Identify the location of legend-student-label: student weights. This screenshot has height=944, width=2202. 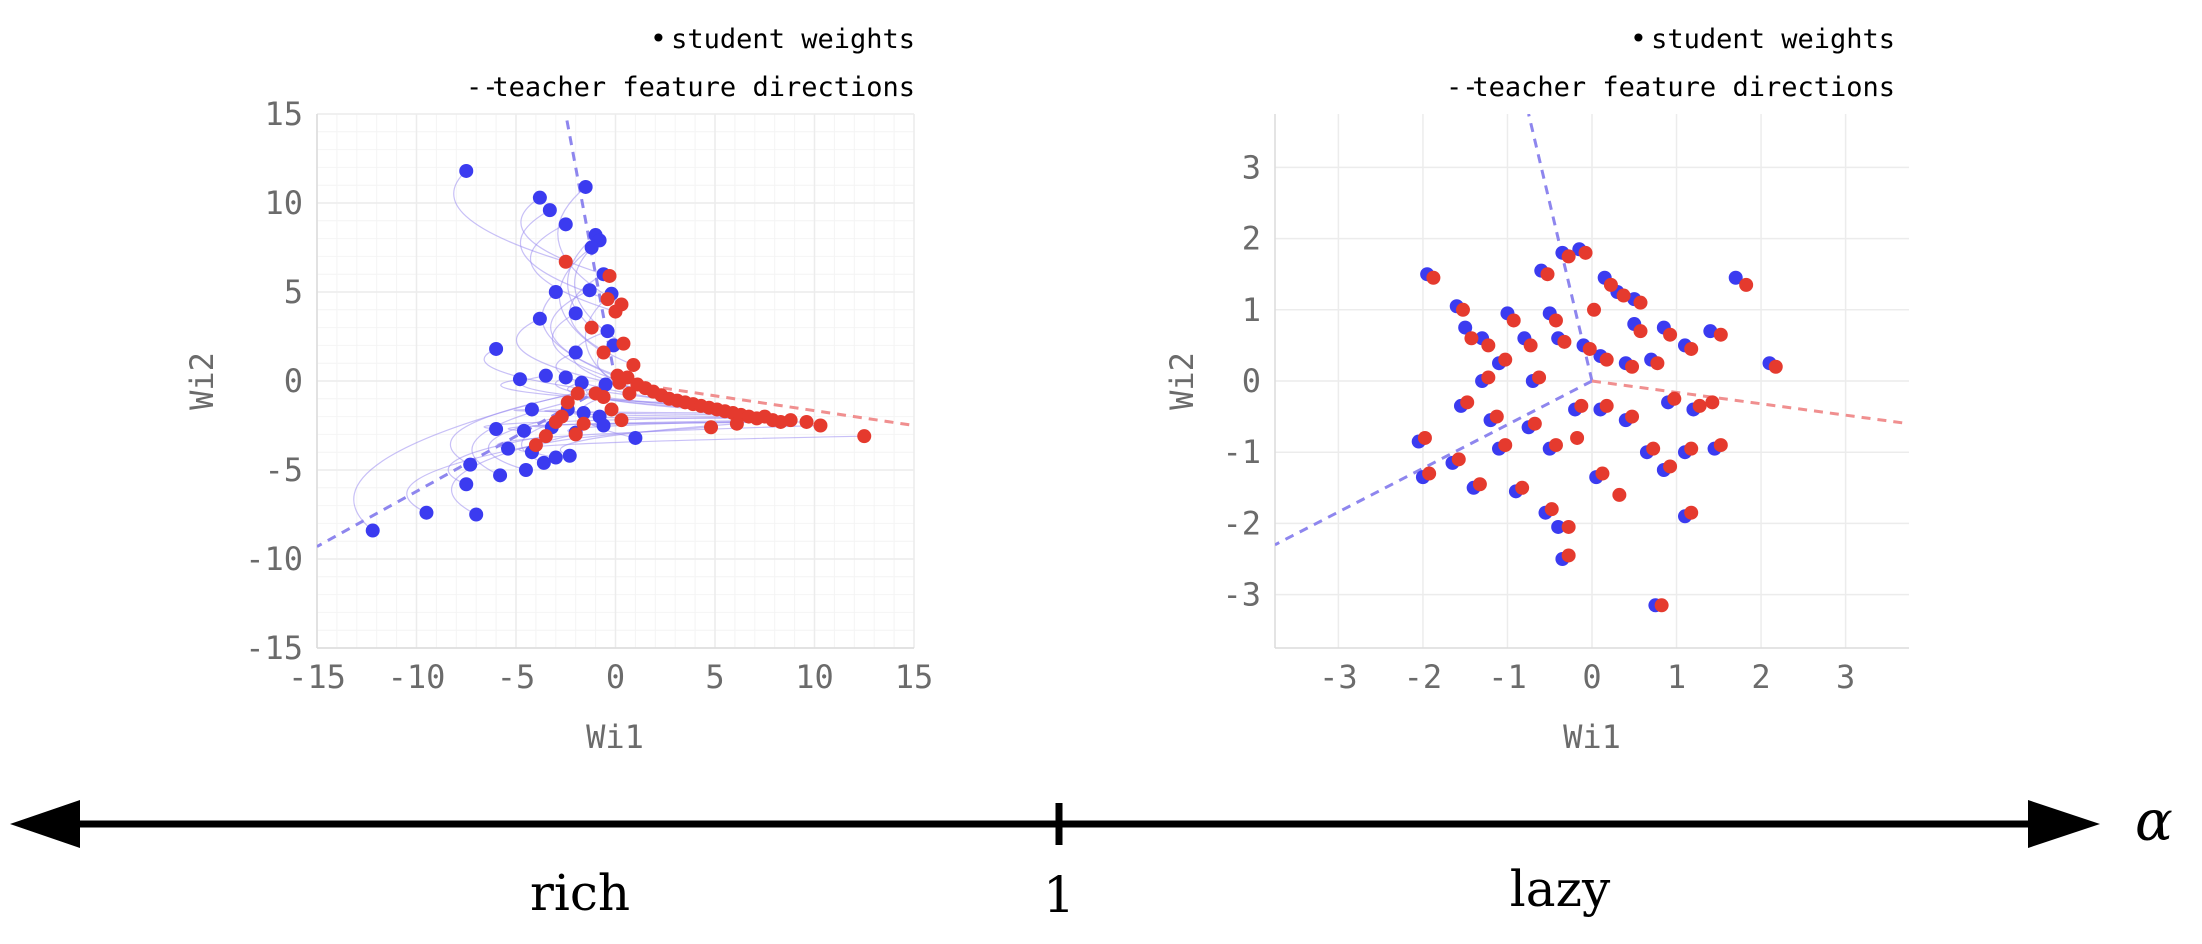
(1773, 39).